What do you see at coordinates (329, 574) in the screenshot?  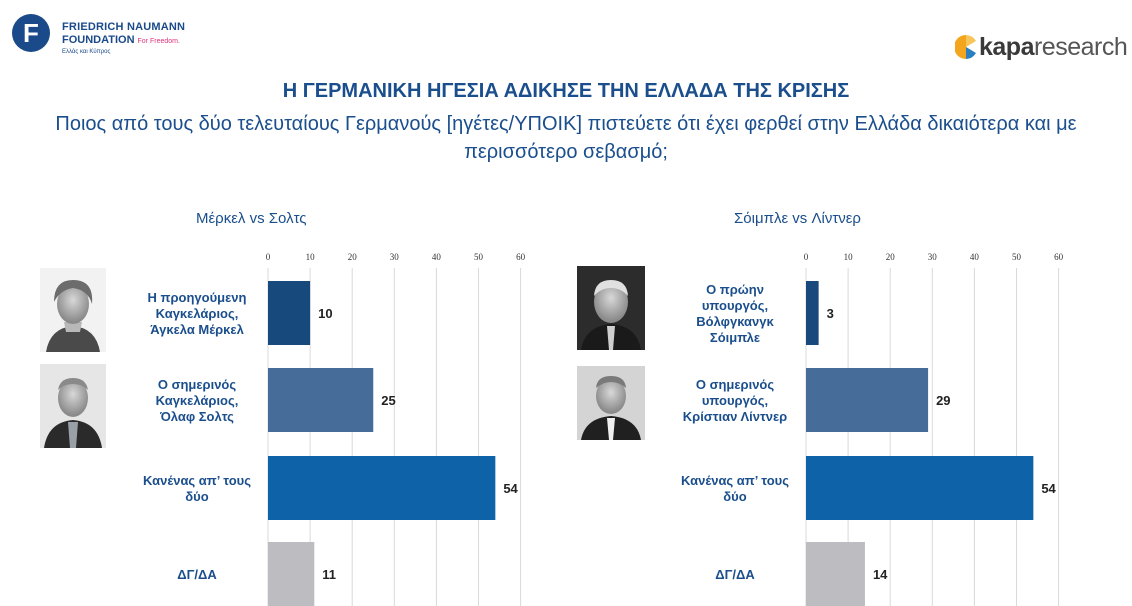 I see `merkel-scholz-value-label-3: 11` at bounding box center [329, 574].